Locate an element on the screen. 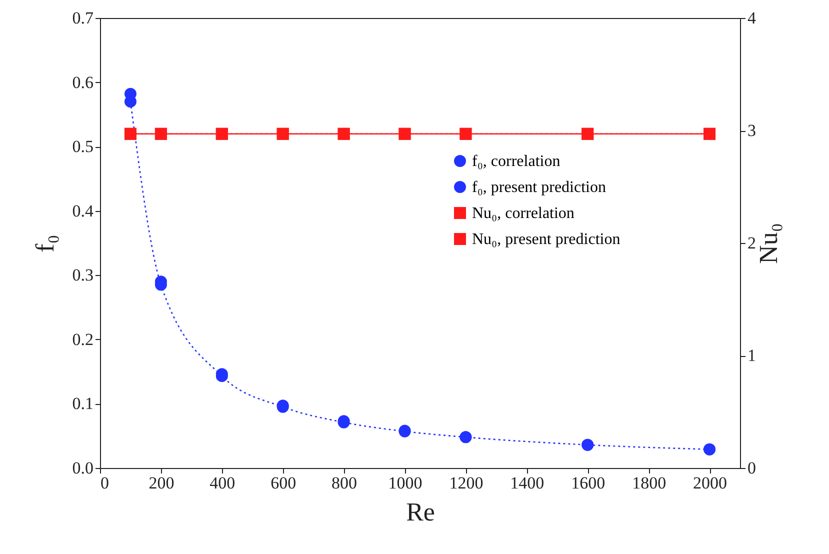 The width and height of the screenshot is (829, 554). y-tick-label: 0.1 is located at coordinates (83, 404).